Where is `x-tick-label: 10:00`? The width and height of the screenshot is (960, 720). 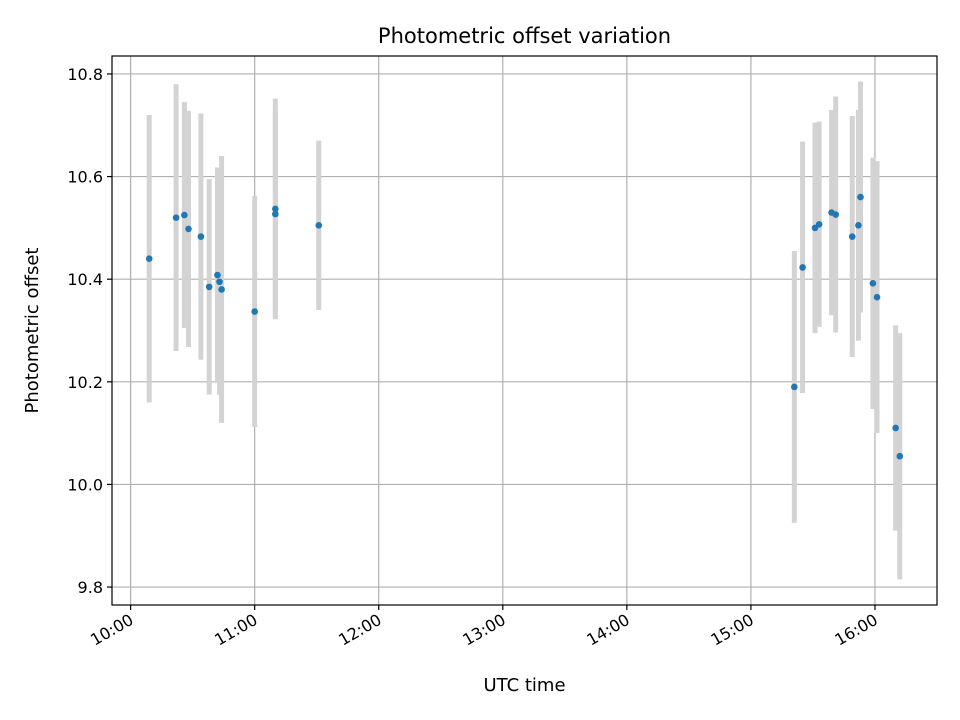 x-tick-label: 10:00 is located at coordinates (111, 630).